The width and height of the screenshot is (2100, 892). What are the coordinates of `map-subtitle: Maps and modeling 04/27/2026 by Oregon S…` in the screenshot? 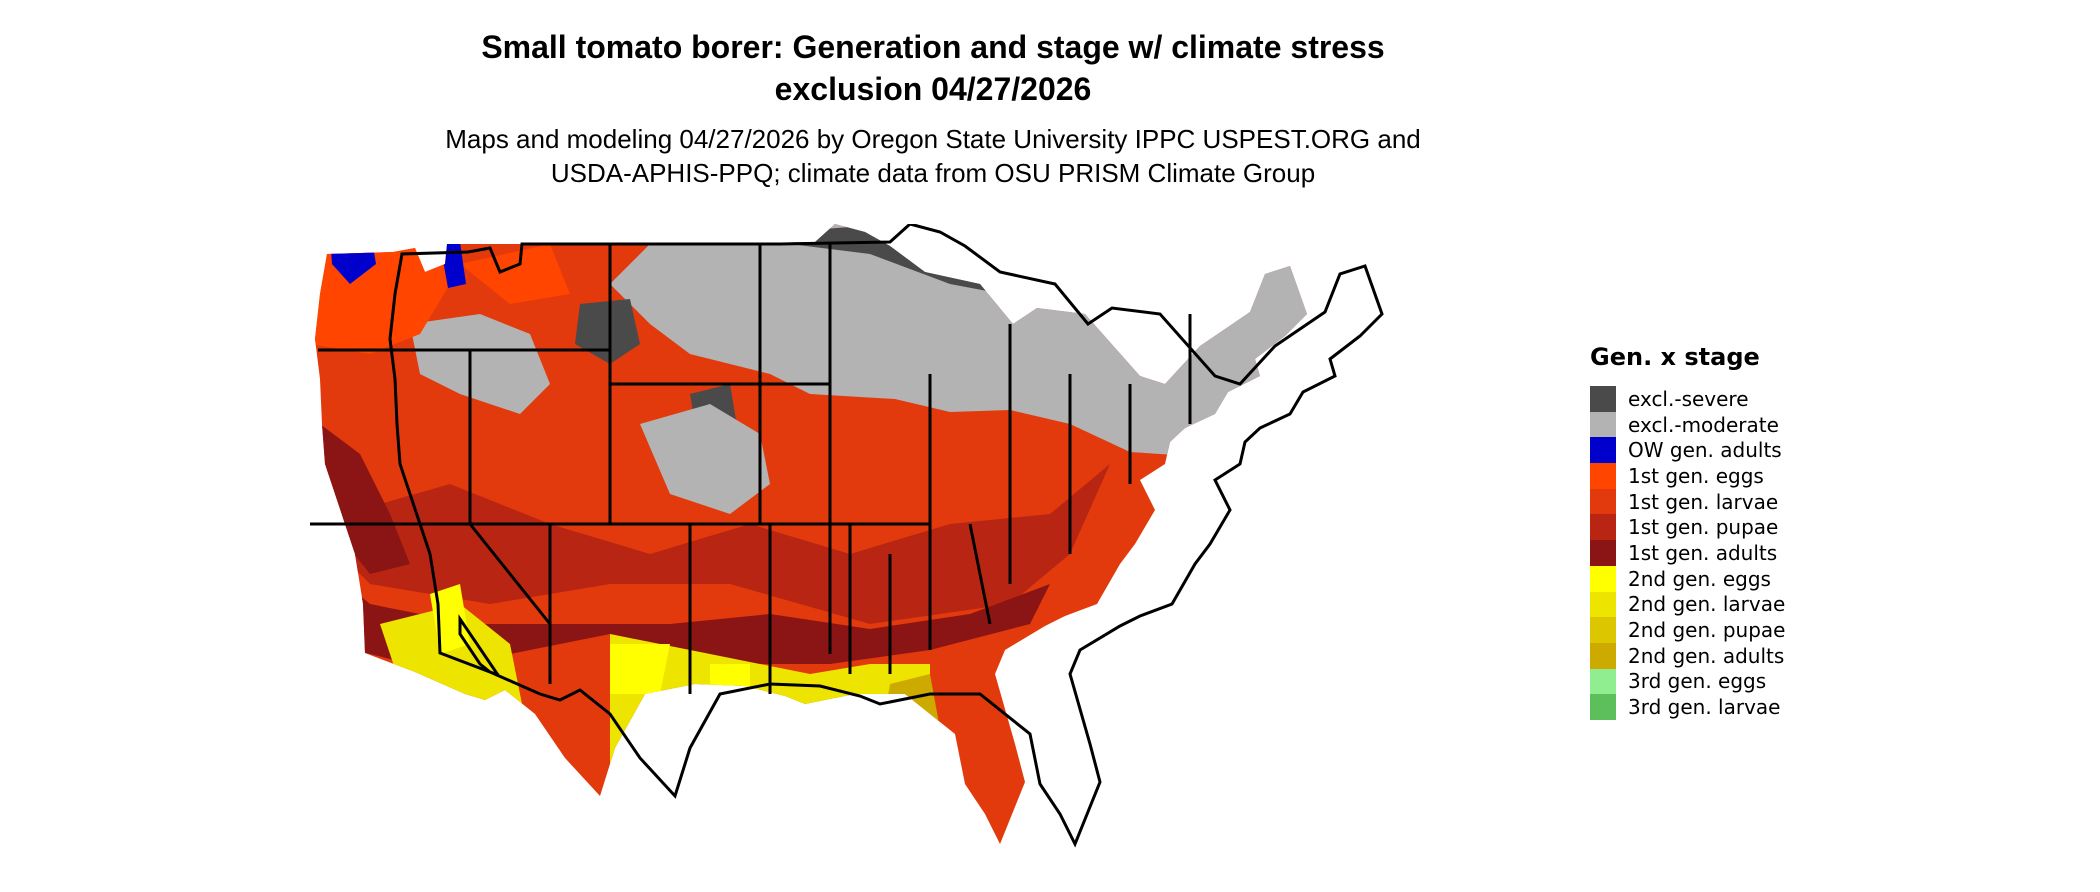 It's located at (933, 156).